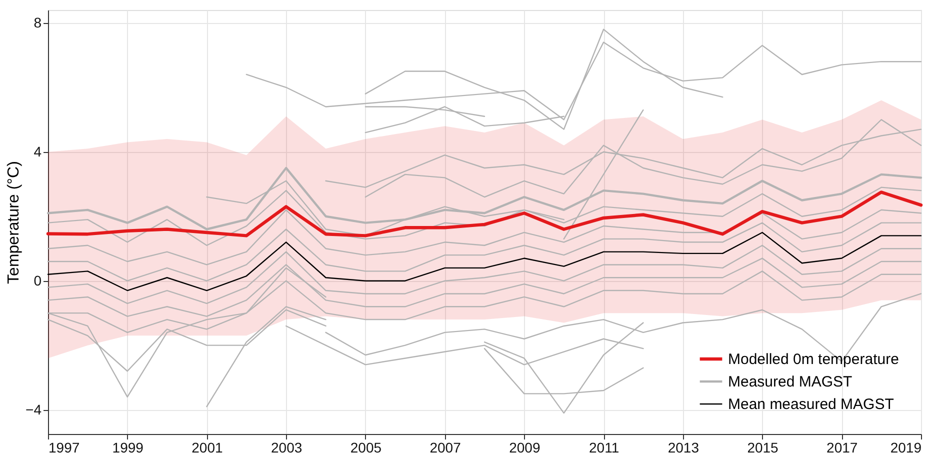  Describe the element at coordinates (811, 404) in the screenshot. I see `legend-label: Mean measured MAGST` at that location.